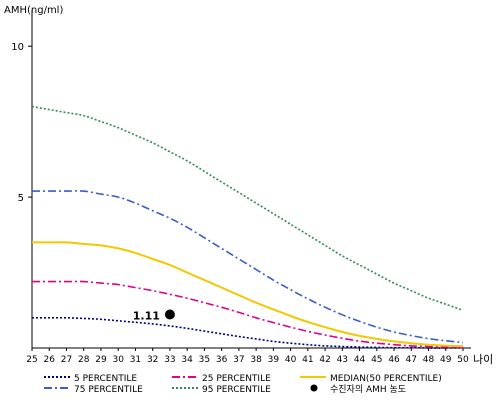 This screenshot has width=500, height=400. Describe the element at coordinates (483, 359) in the screenshot. I see `x-axis-label: 나이` at that location.